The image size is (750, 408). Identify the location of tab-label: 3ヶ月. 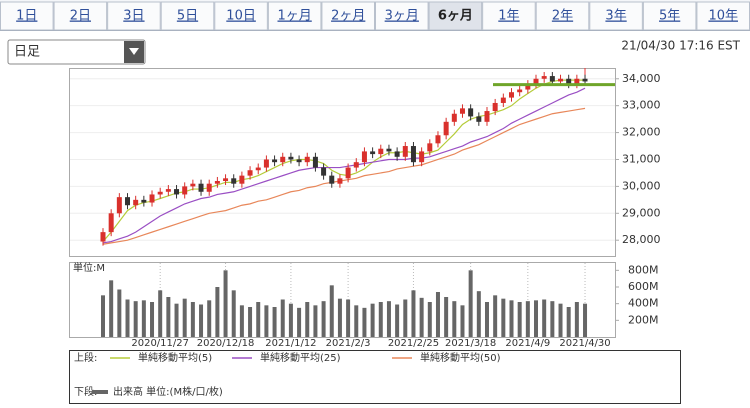
(402, 16).